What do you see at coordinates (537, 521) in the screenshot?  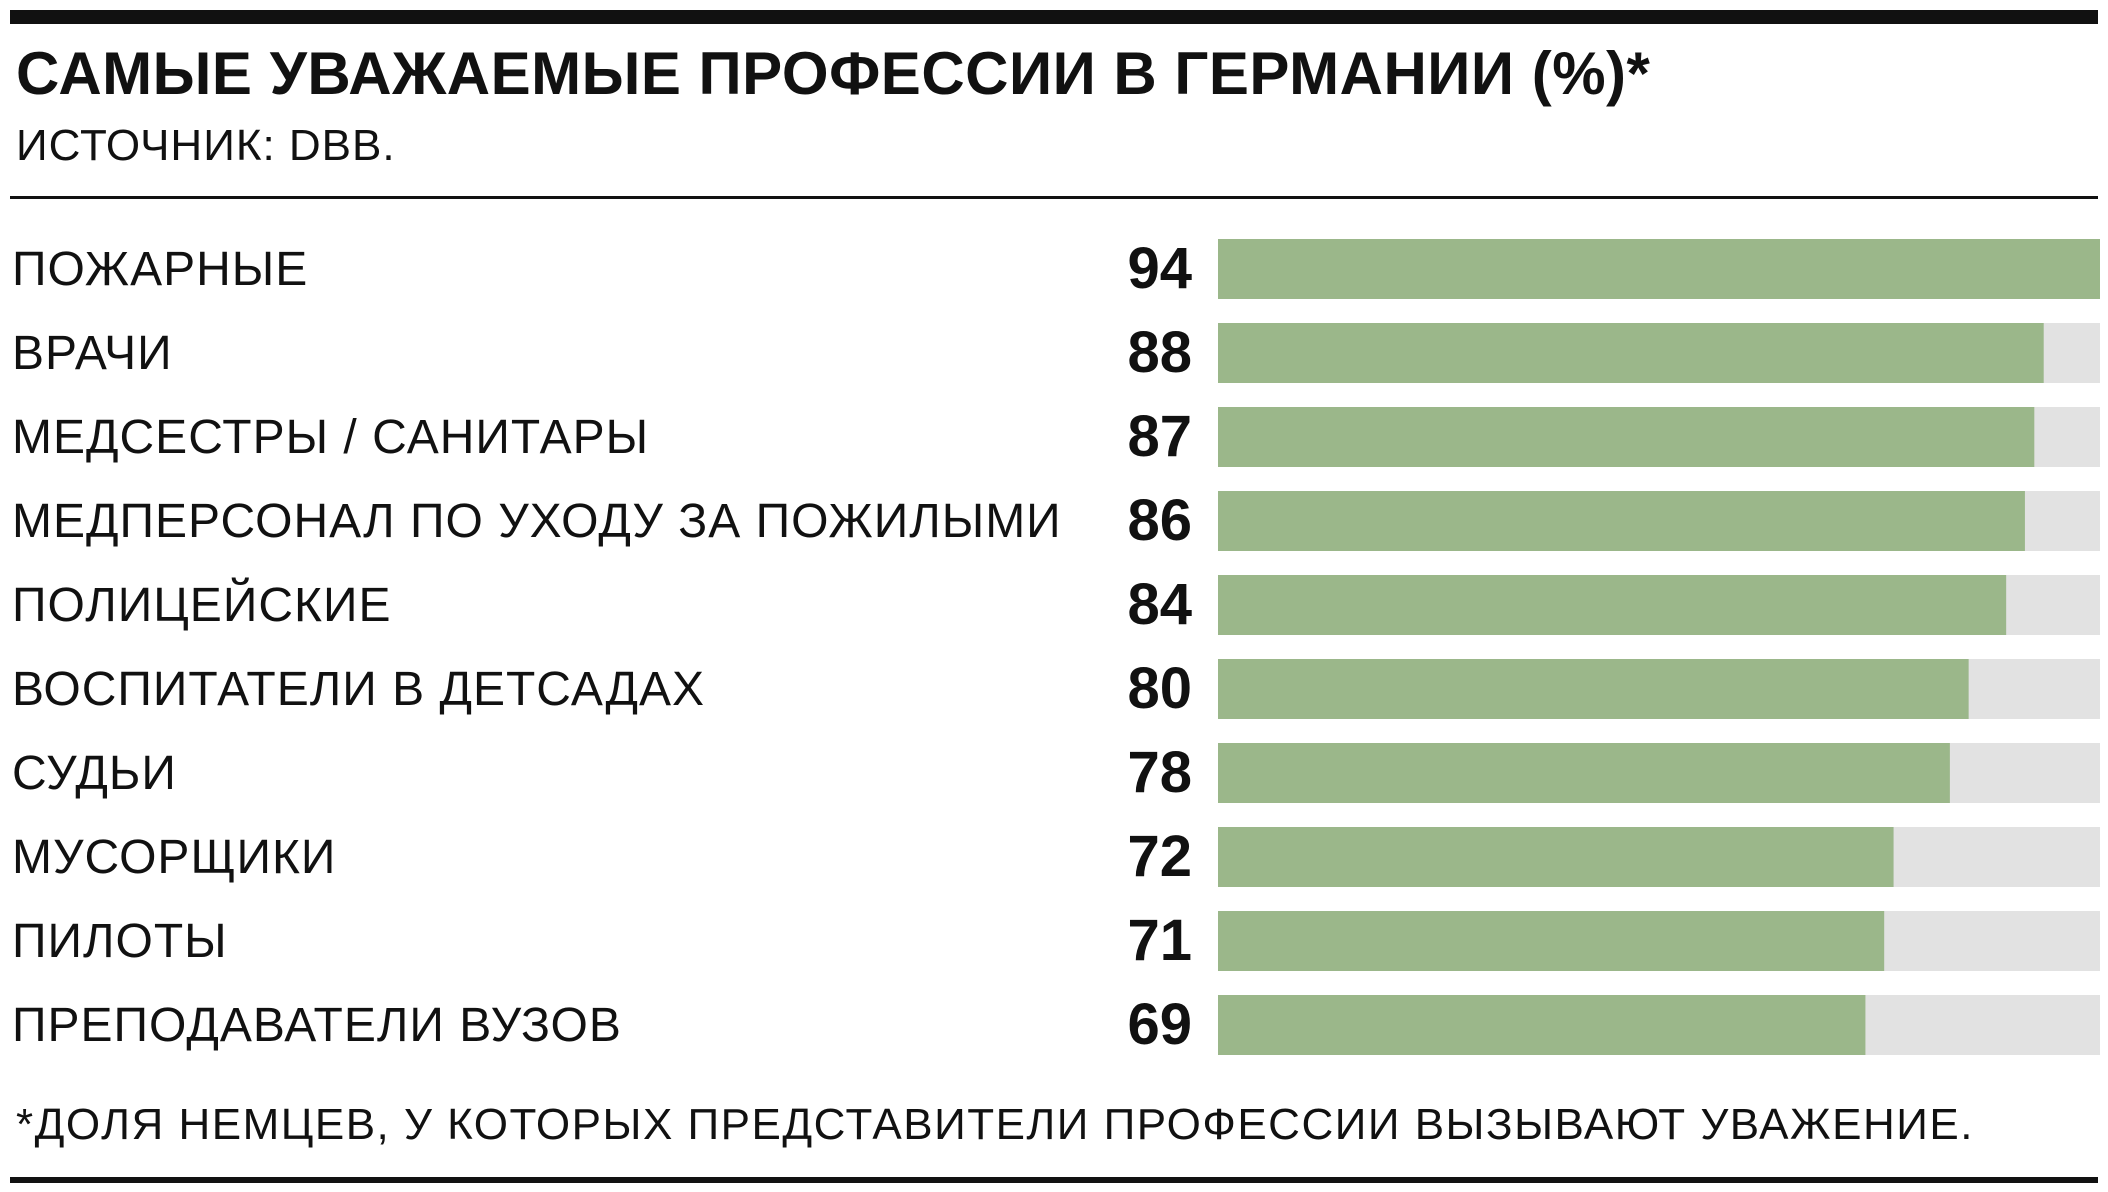 I see `category-label: МЕДПЕРСОНАЛ ПО УХОДУ ЗА ПОЖИЛЫМИ` at bounding box center [537, 521].